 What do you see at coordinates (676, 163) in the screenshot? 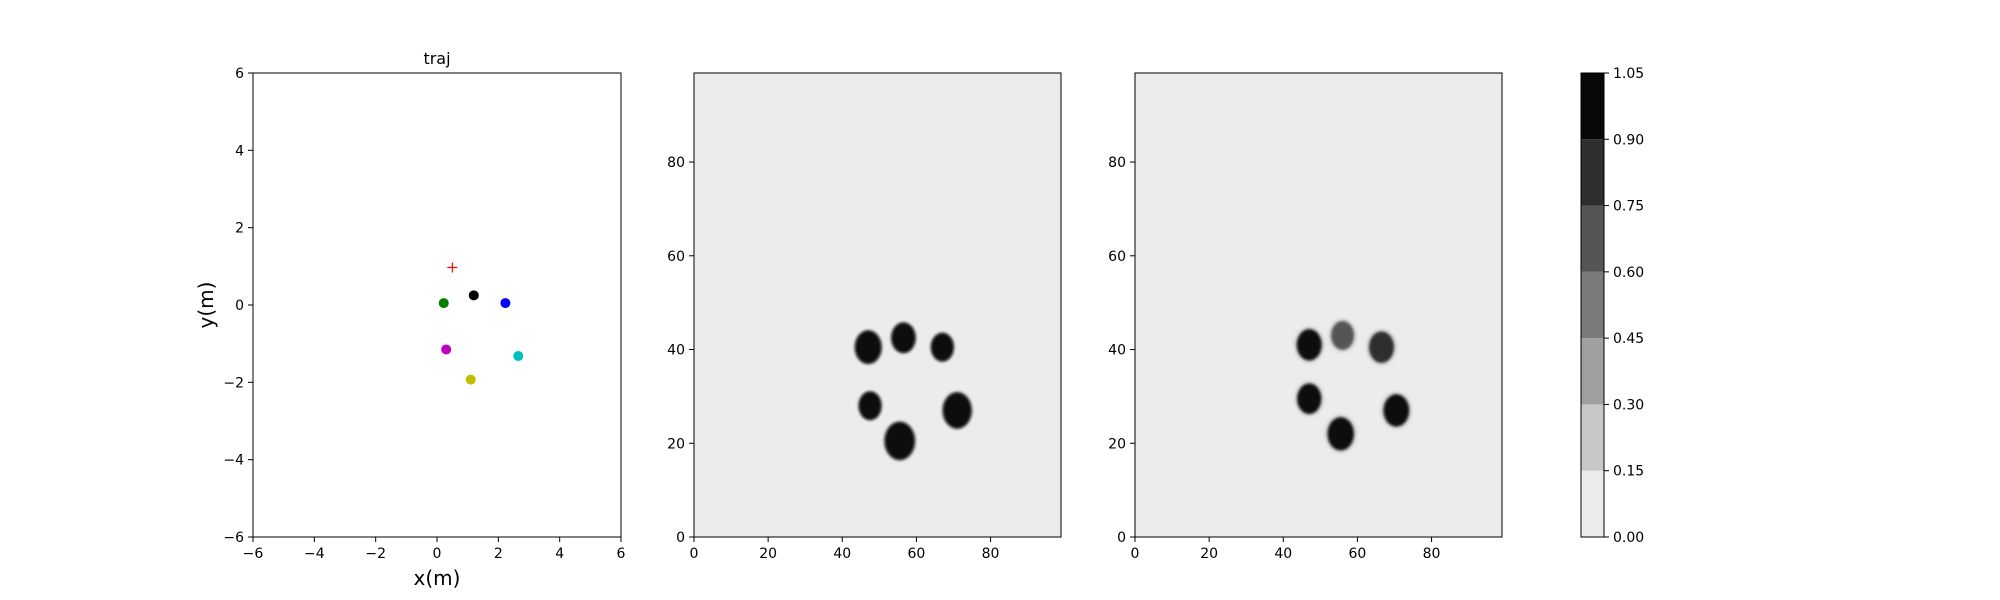
I see `heatmap-1-y-tick-label: 80` at bounding box center [676, 163].